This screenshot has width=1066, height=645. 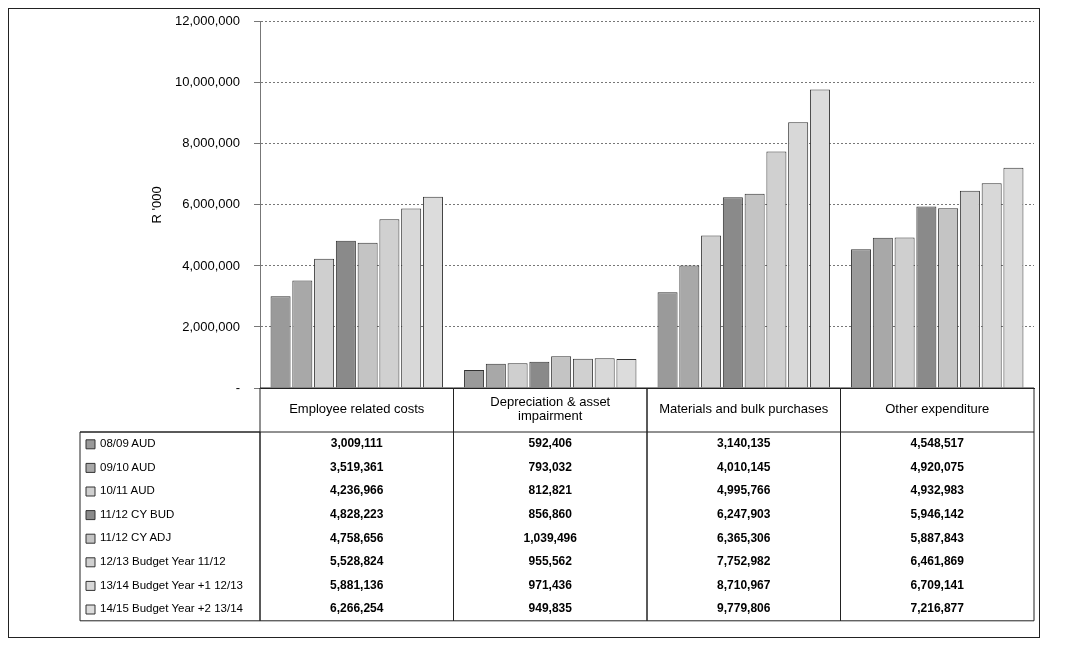 I want to click on data-label: 4,828,223, so click(x=357, y=513).